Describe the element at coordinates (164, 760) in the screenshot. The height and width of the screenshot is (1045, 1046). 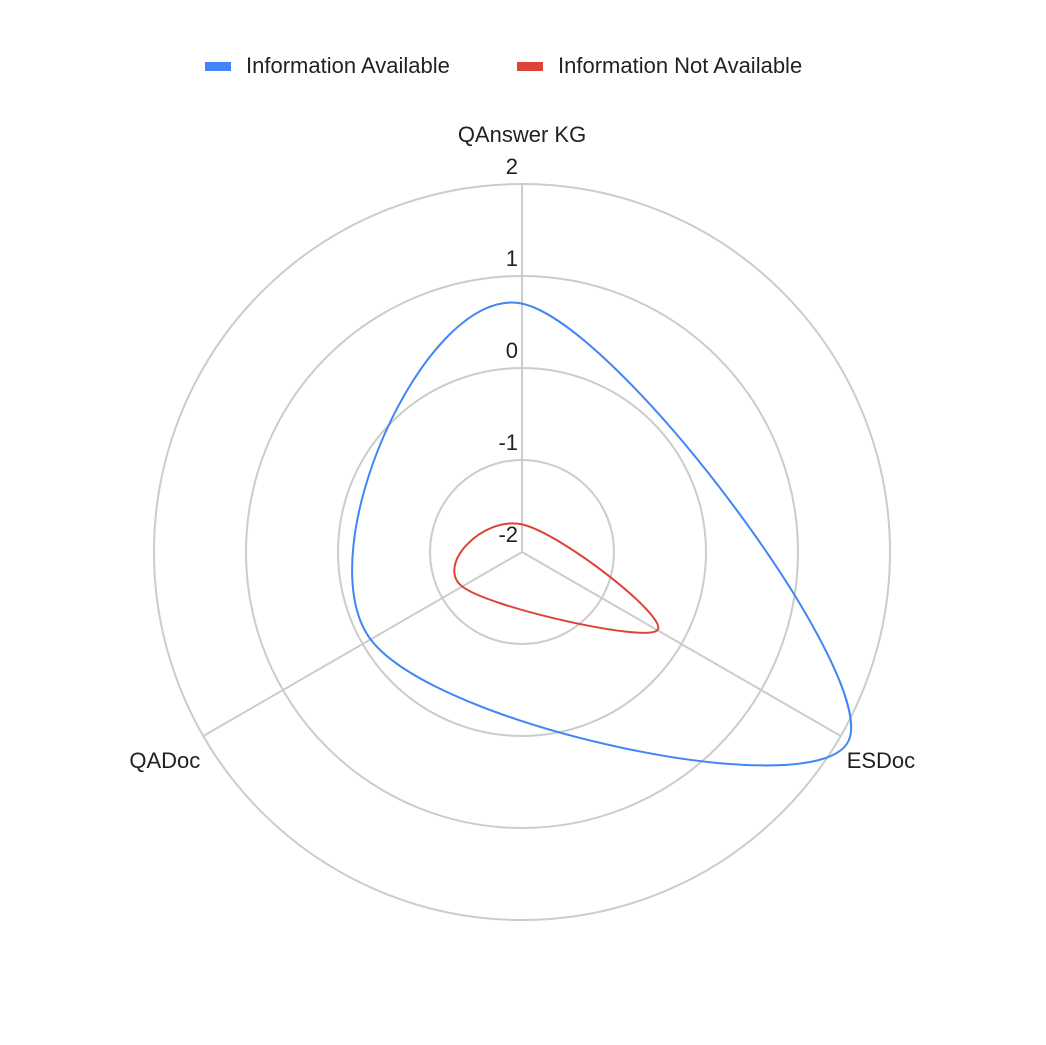
I see `category-label: QADoc` at that location.